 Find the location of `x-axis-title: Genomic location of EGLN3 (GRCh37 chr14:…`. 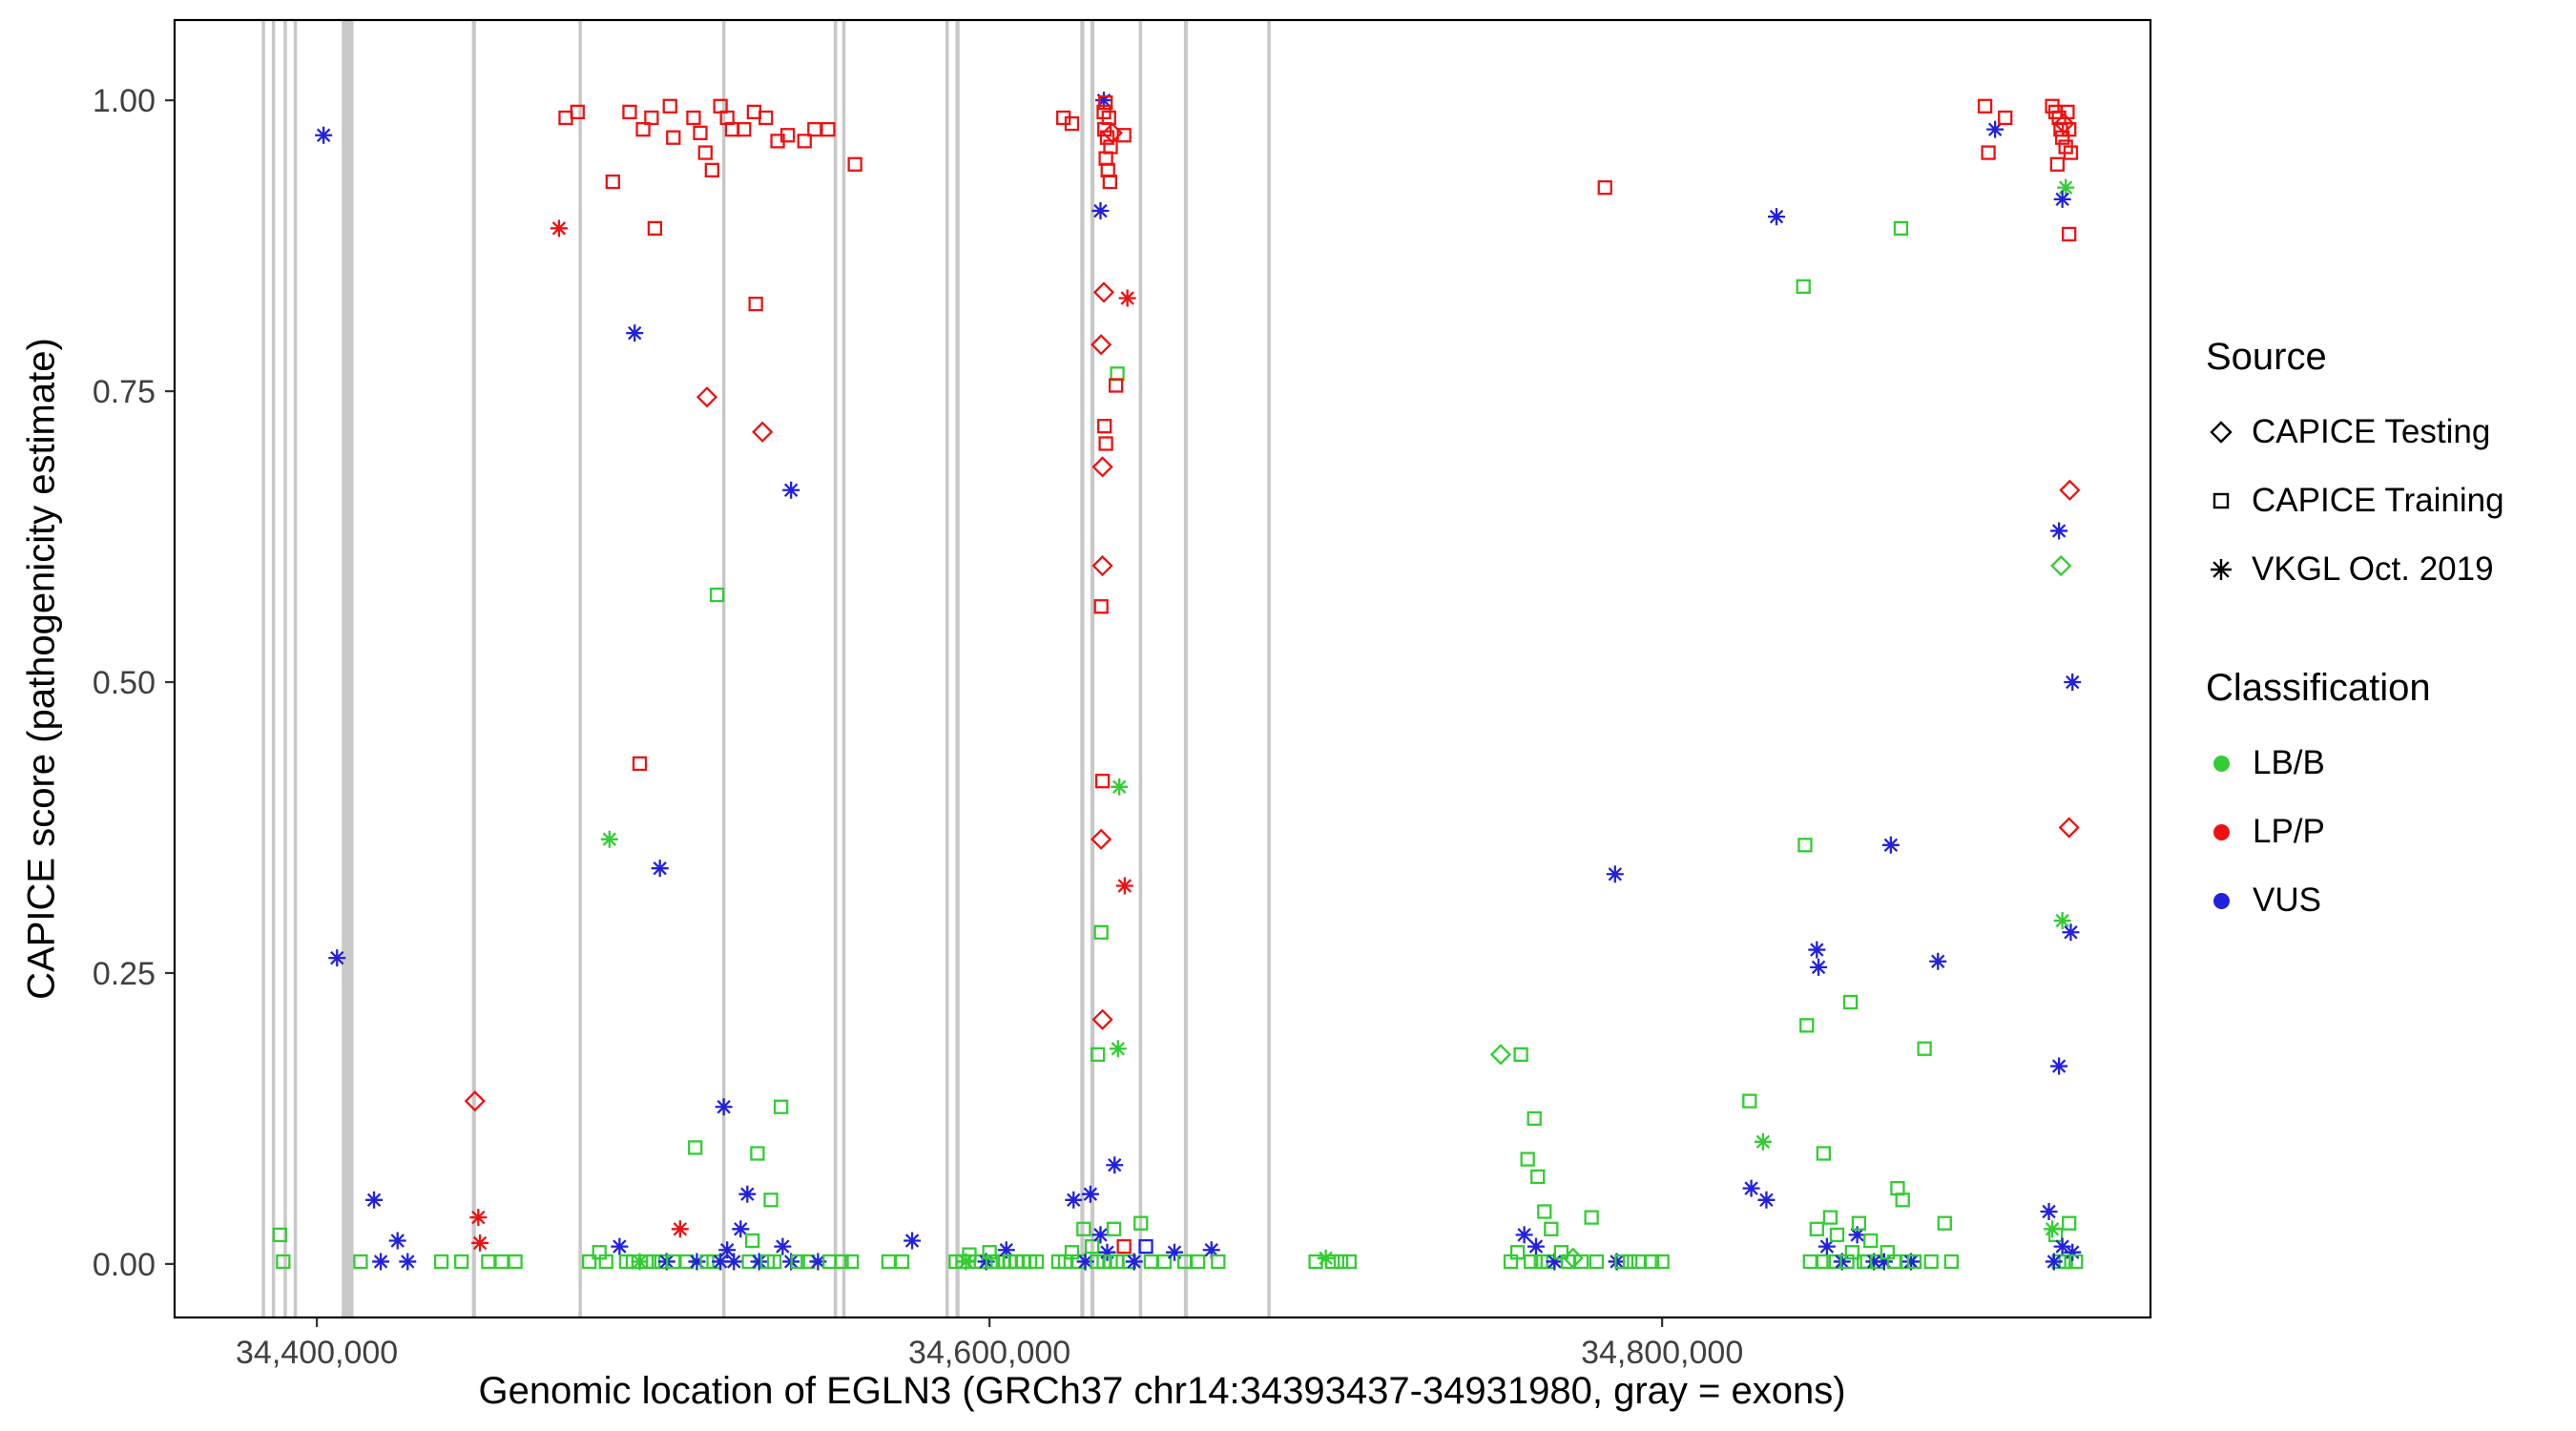

x-axis-title: Genomic location of EGLN3 (GRCh37 chr14:… is located at coordinates (1162, 1391).